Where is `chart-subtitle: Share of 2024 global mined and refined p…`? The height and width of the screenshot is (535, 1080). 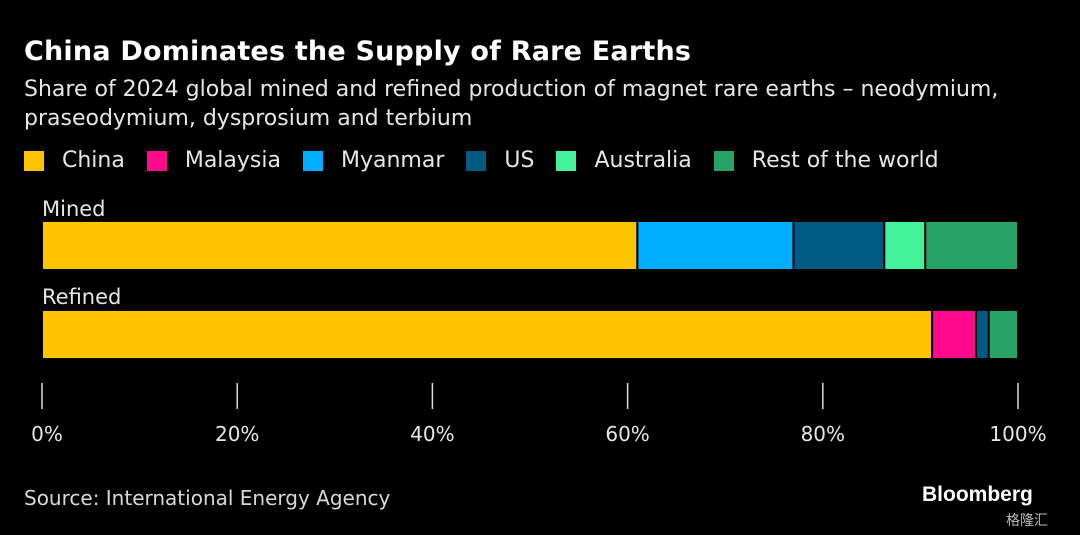 chart-subtitle: Share of 2024 global mined and refined p… is located at coordinates (511, 104).